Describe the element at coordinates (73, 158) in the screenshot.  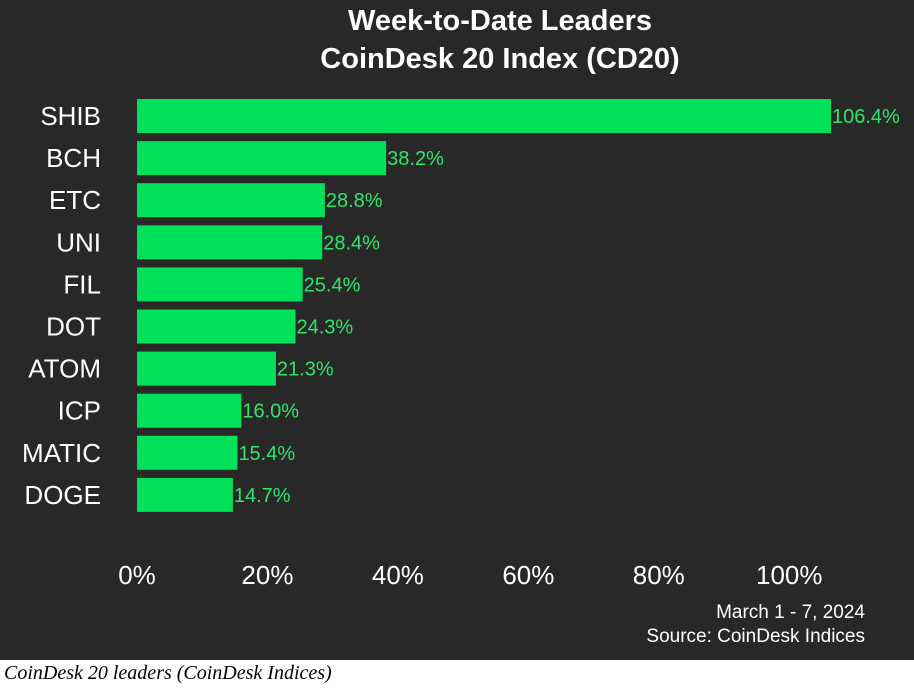
I see `category-label: BCH` at that location.